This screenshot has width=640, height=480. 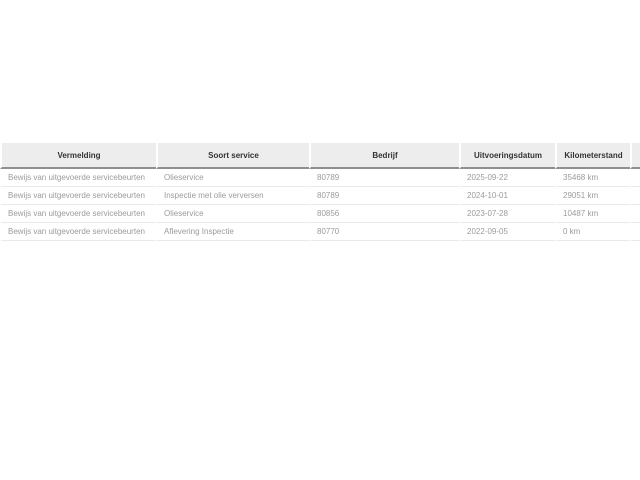 What do you see at coordinates (384, 214) in the screenshot?
I see `cell-bedrijf: 80856` at bounding box center [384, 214].